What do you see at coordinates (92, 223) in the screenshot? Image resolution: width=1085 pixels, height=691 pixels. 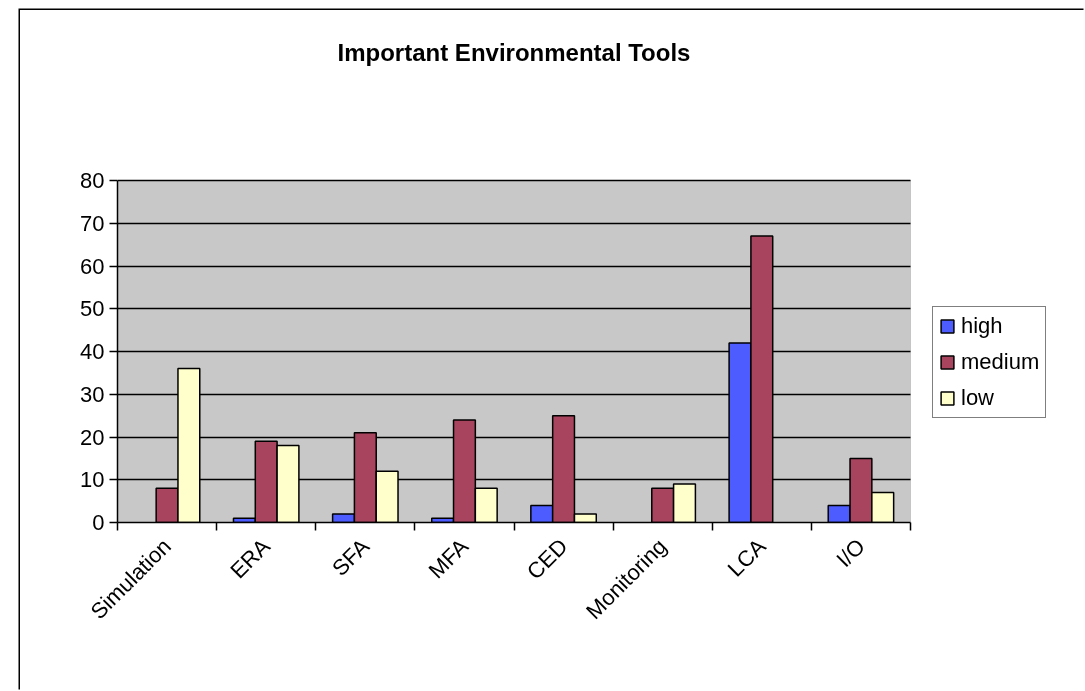 I see `y-tick-label: 70` at bounding box center [92, 223].